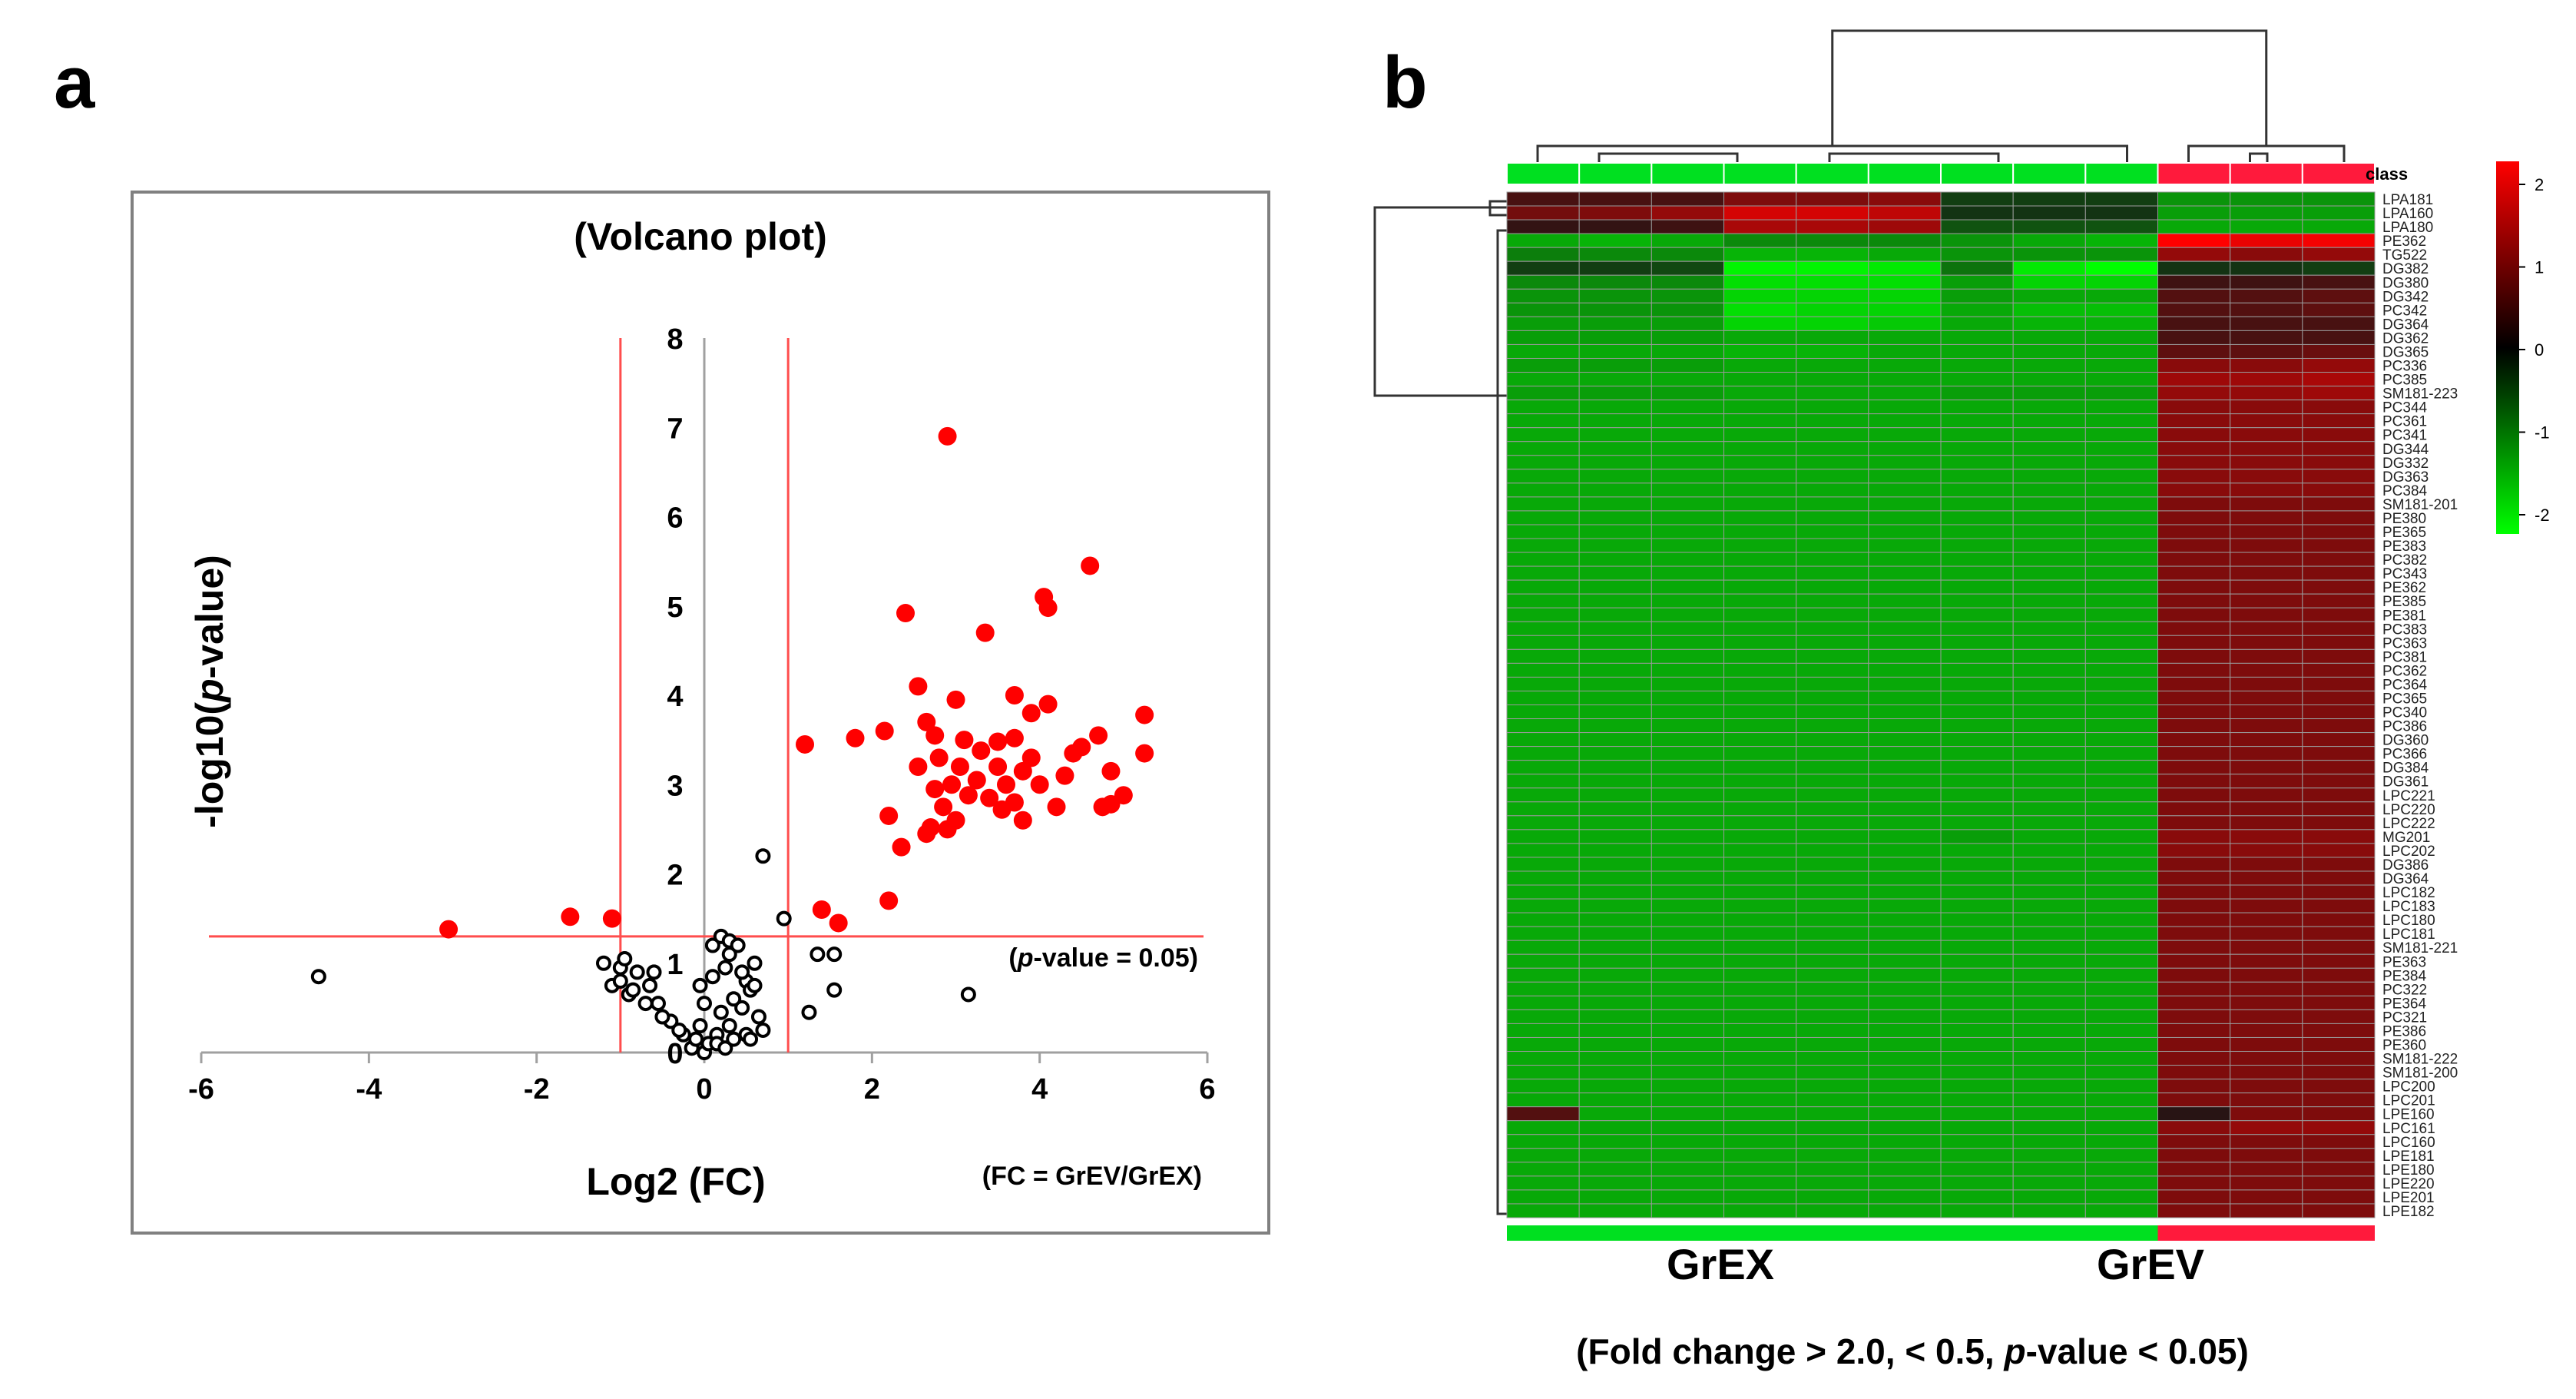  Describe the element at coordinates (2405, 338) in the screenshot. I see `row-label: DG362` at that location.